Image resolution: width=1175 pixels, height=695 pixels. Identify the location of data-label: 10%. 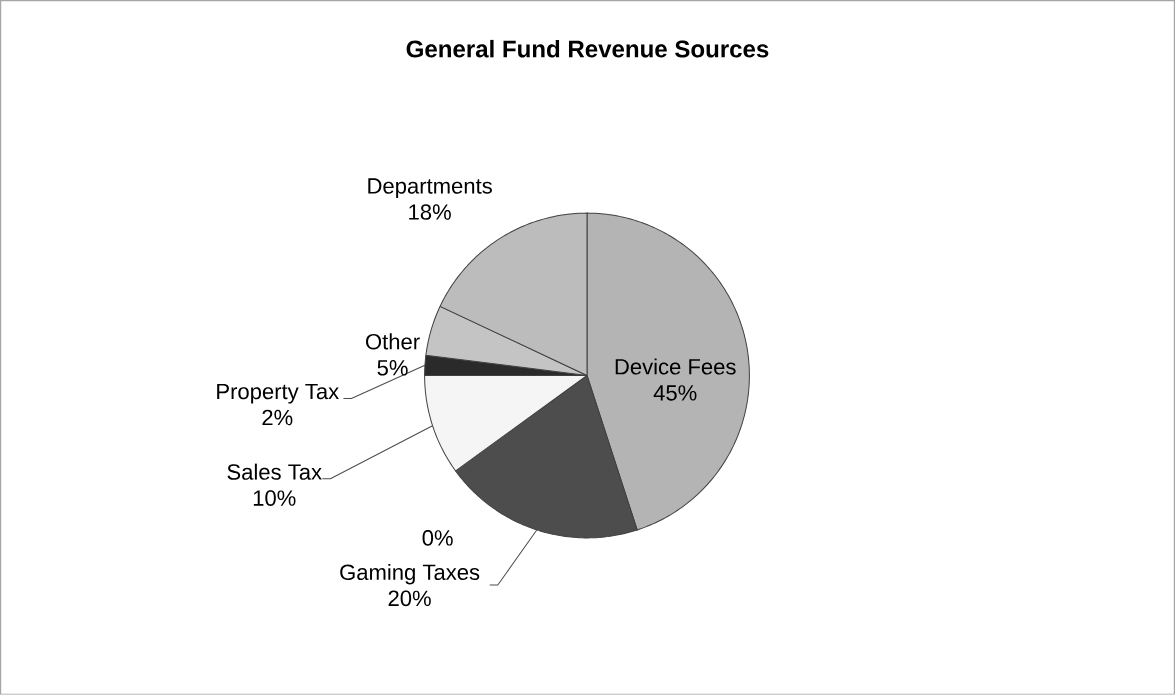
(274, 498).